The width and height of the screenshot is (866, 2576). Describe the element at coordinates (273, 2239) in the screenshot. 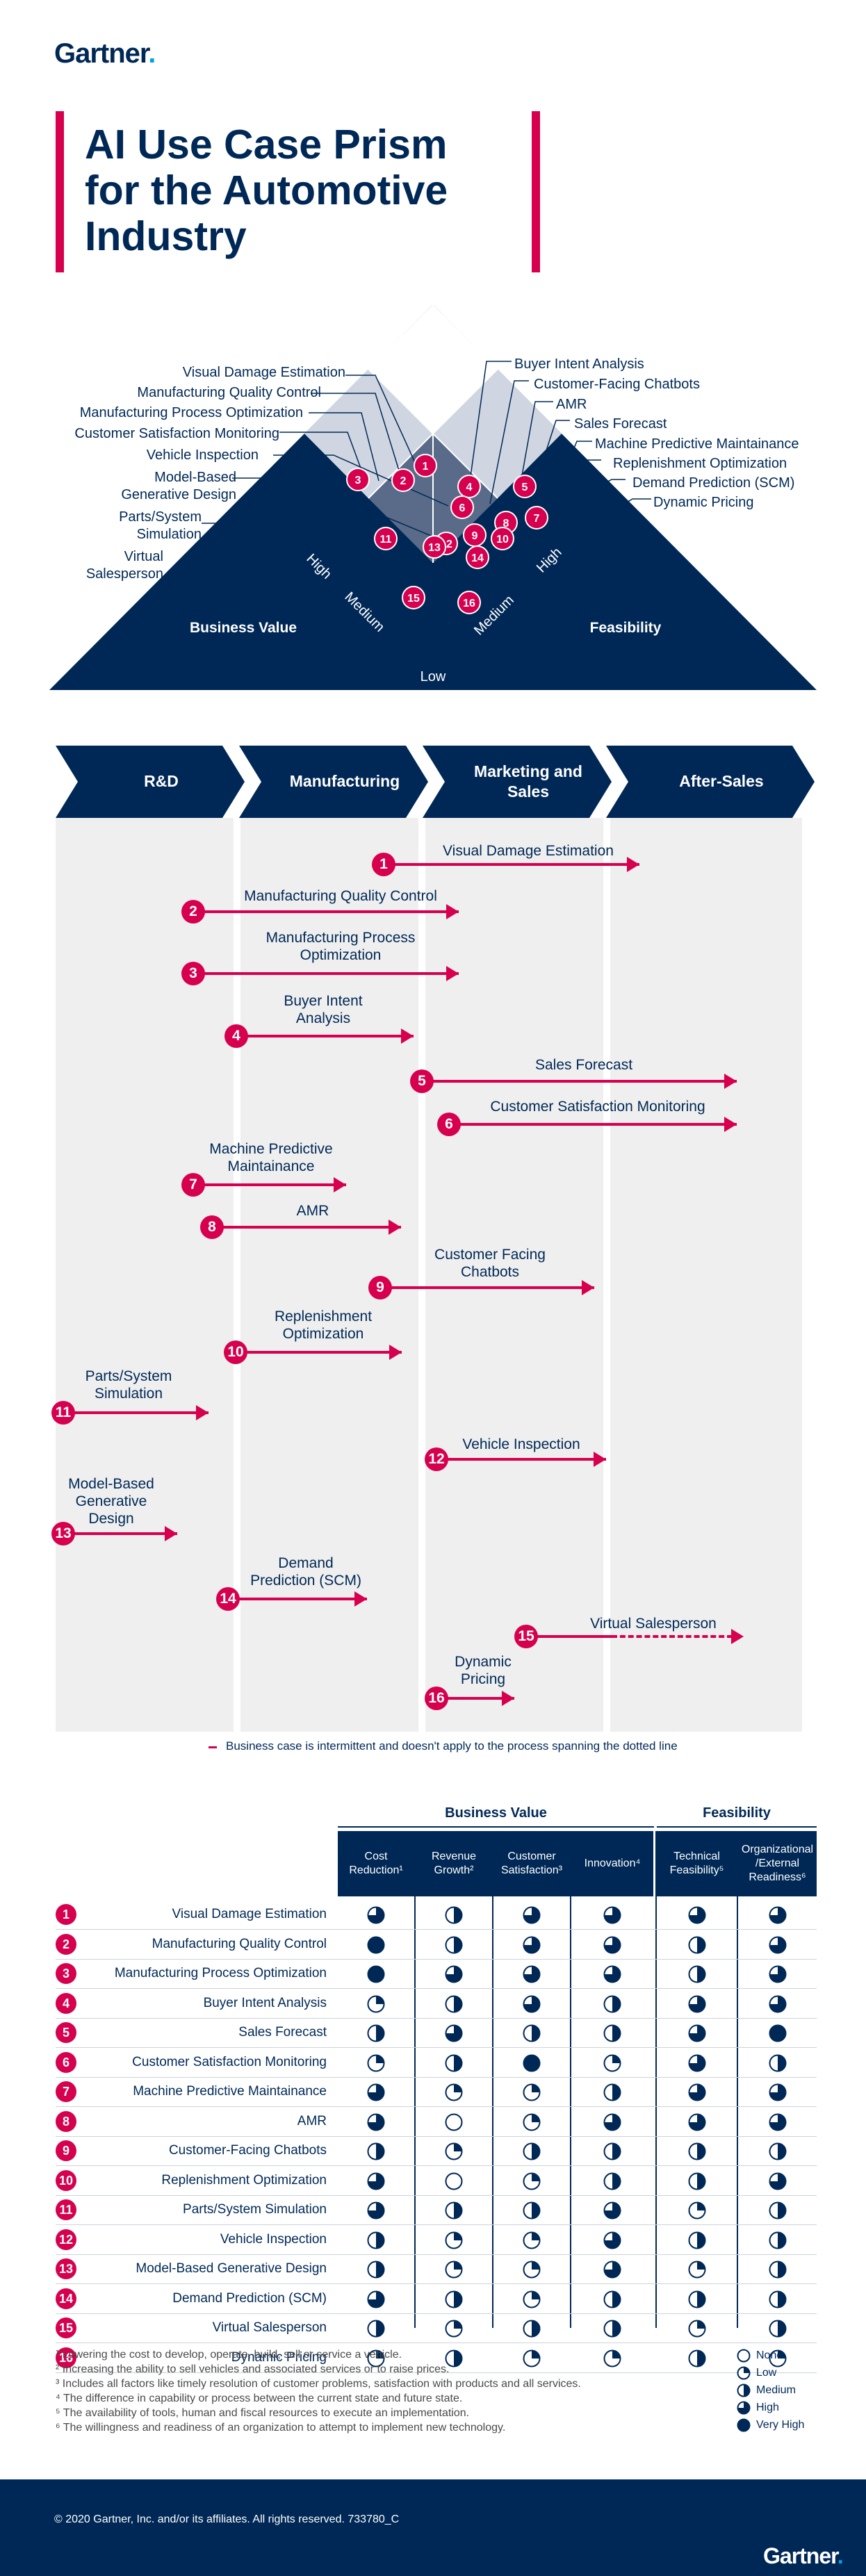

I see `row-label: Vehicle Inspection` at that location.